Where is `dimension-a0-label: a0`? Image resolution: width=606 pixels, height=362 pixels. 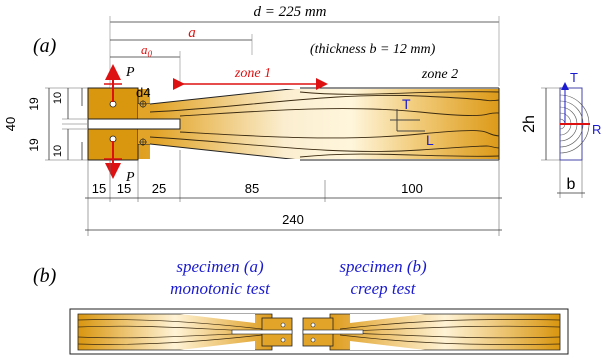
dimension-a0-label: a0 is located at coordinates (147, 50).